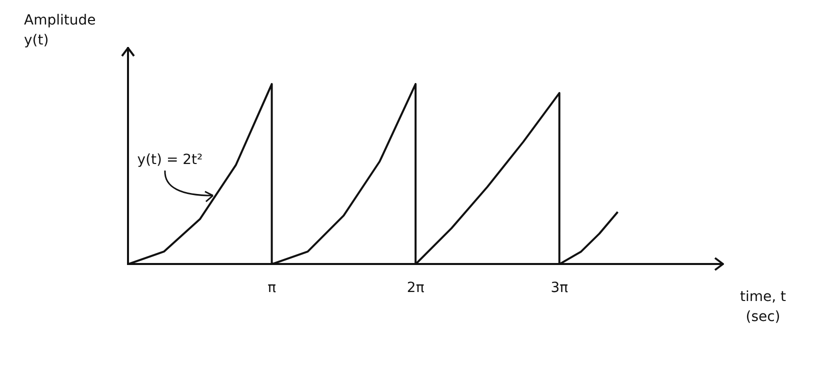 The height and width of the screenshot is (375, 831). I want to click on x-tick-label: 3π, so click(559, 288).